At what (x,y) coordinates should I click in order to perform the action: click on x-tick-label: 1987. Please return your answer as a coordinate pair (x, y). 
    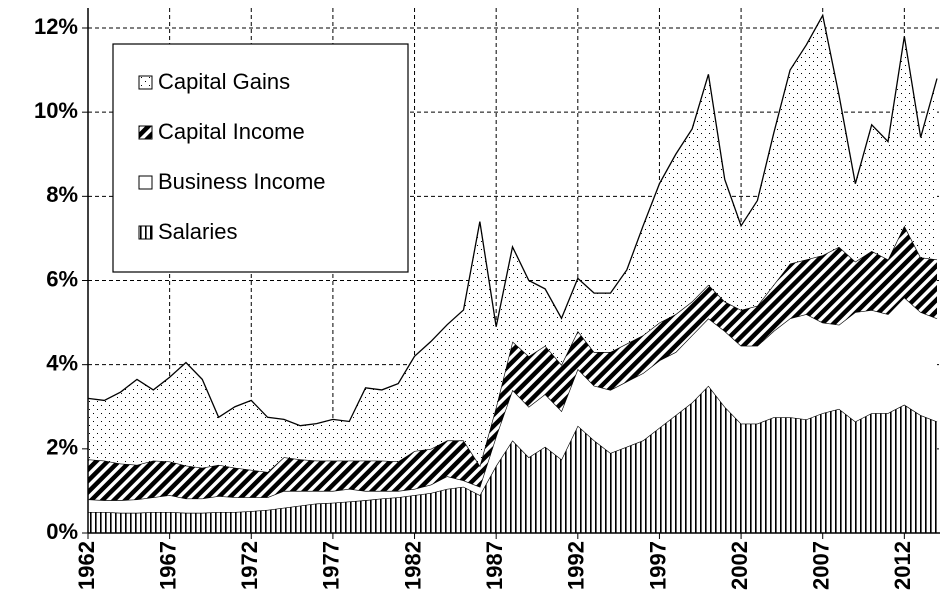
    Looking at the image, I should click on (494, 565).